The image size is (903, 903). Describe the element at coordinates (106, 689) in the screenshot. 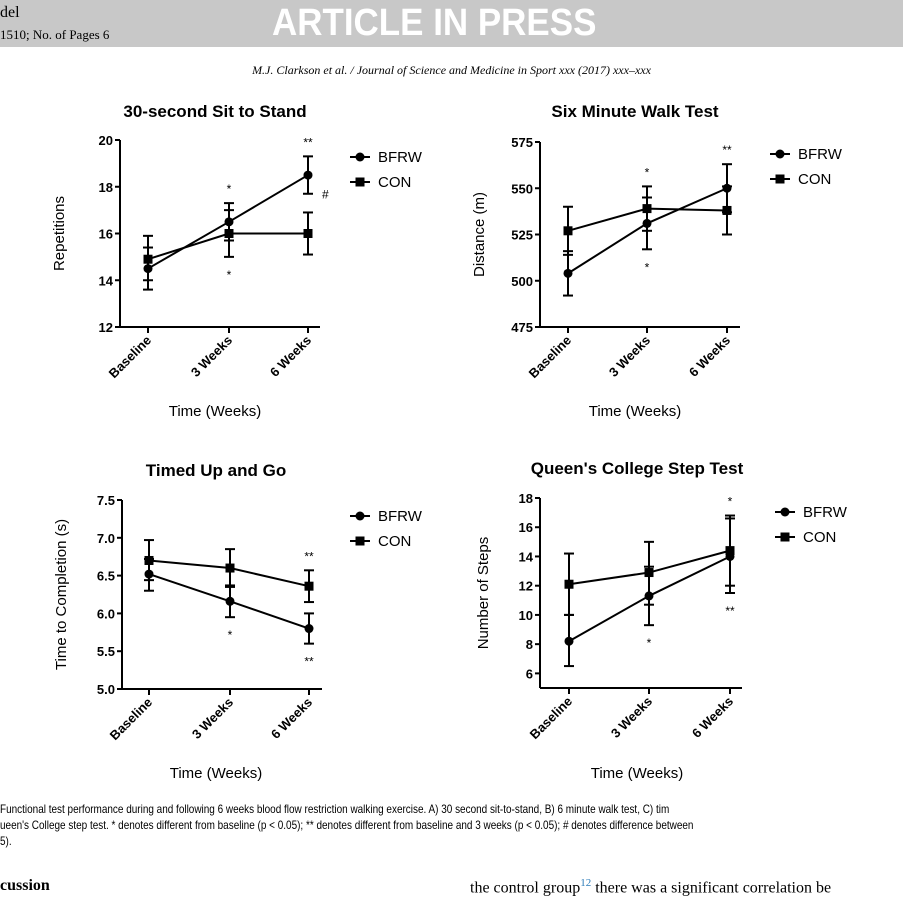

I see `y-tick-label: 5.0` at that location.